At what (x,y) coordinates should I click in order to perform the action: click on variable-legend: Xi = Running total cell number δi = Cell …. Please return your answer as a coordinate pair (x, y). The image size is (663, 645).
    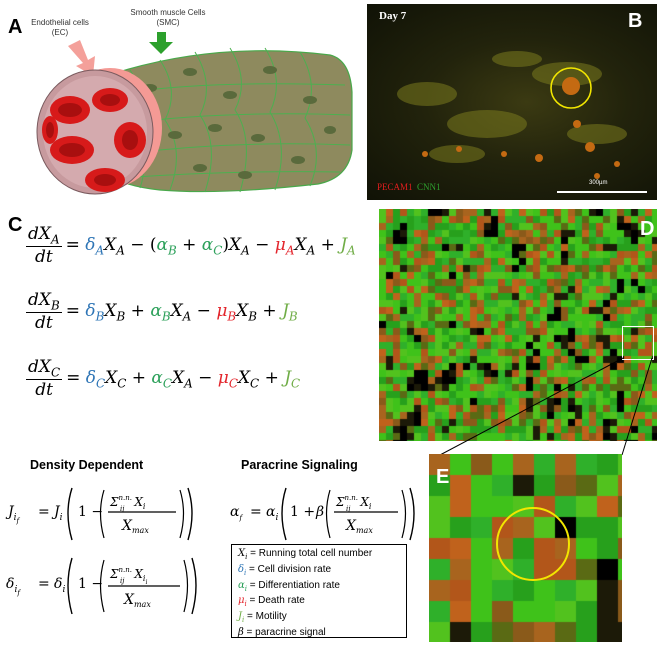
    Looking at the image, I should click on (319, 591).